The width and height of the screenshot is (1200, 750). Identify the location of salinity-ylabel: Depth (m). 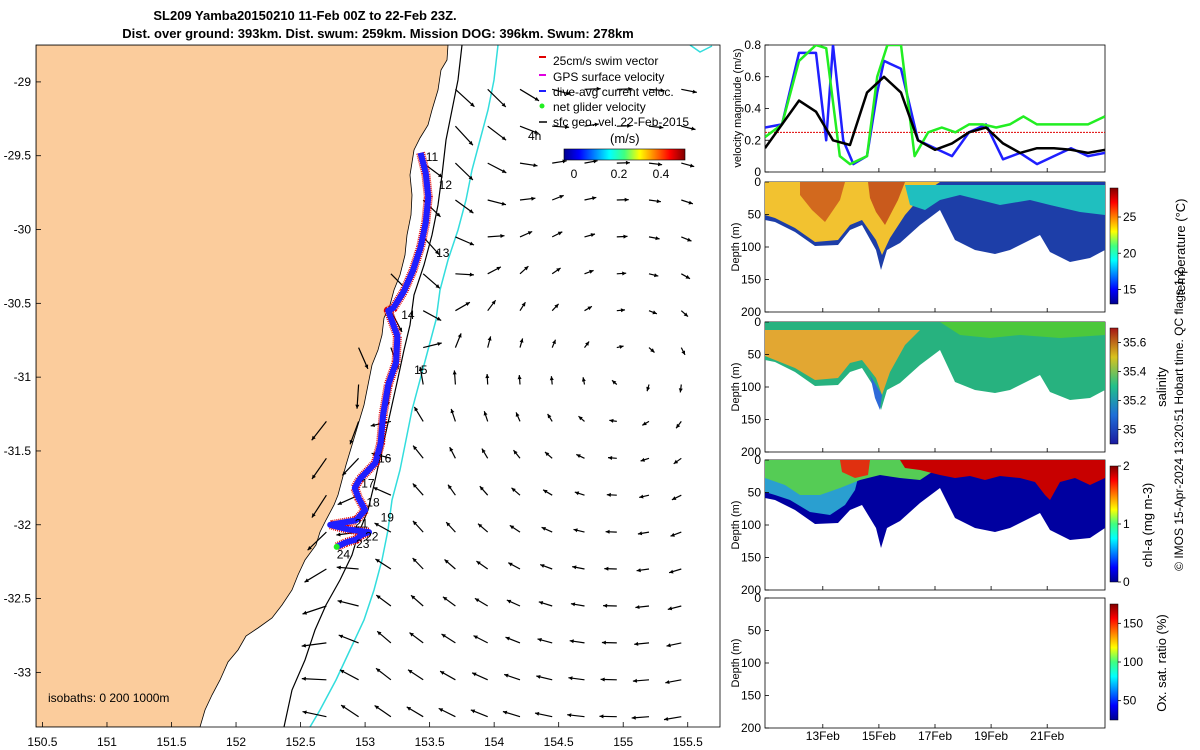
(736, 387).